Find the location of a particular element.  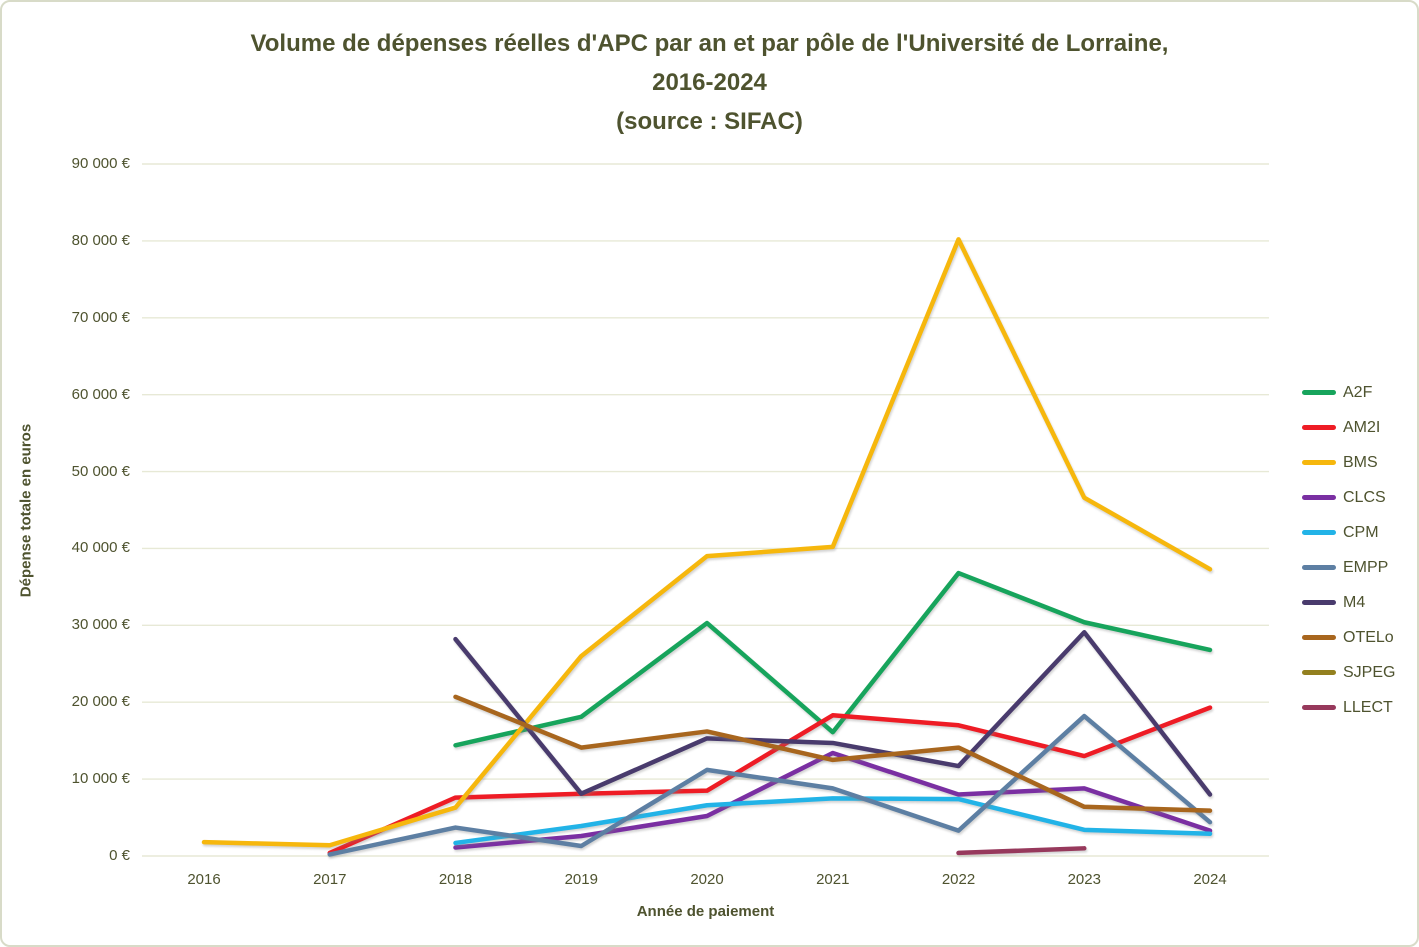

legend-label: BMS is located at coordinates (1360, 462).